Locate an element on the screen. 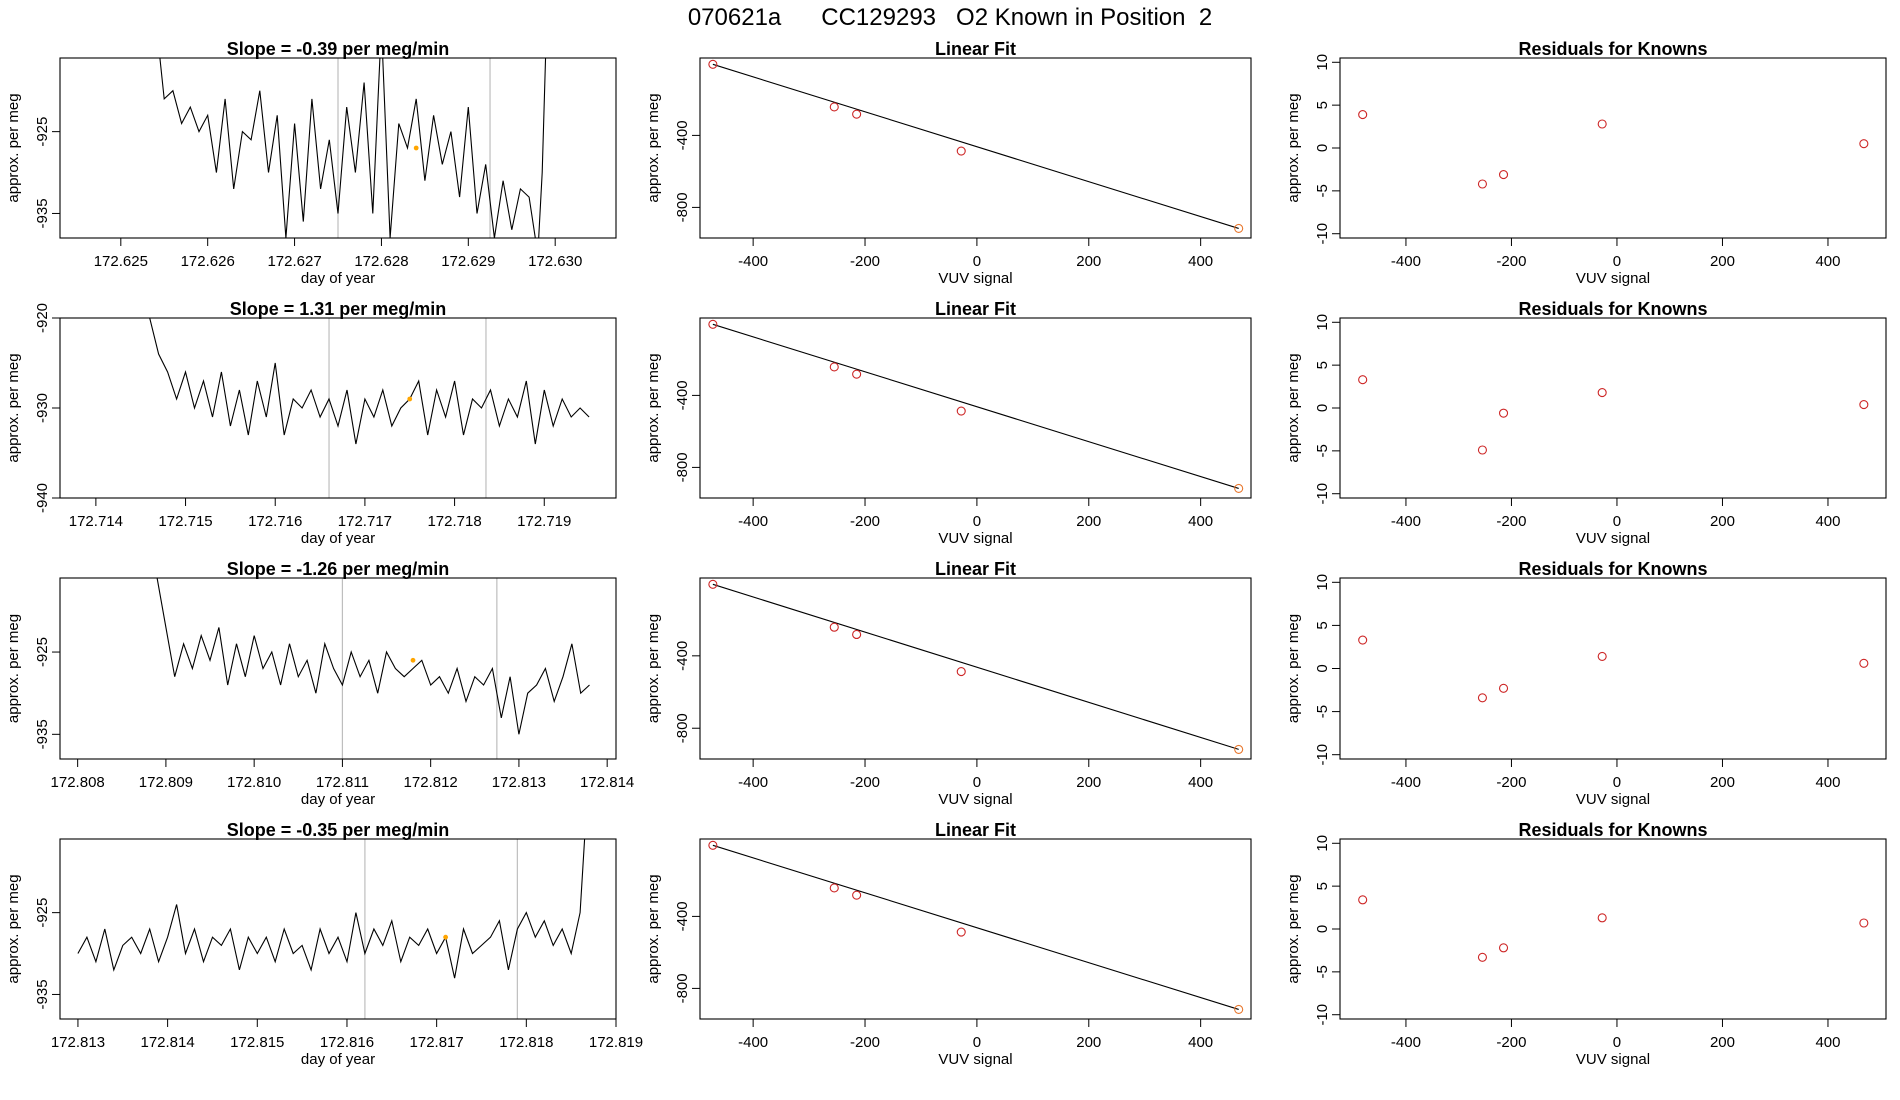  panel-title: Slope = -1.26 per meg/min is located at coordinates (338, 569).